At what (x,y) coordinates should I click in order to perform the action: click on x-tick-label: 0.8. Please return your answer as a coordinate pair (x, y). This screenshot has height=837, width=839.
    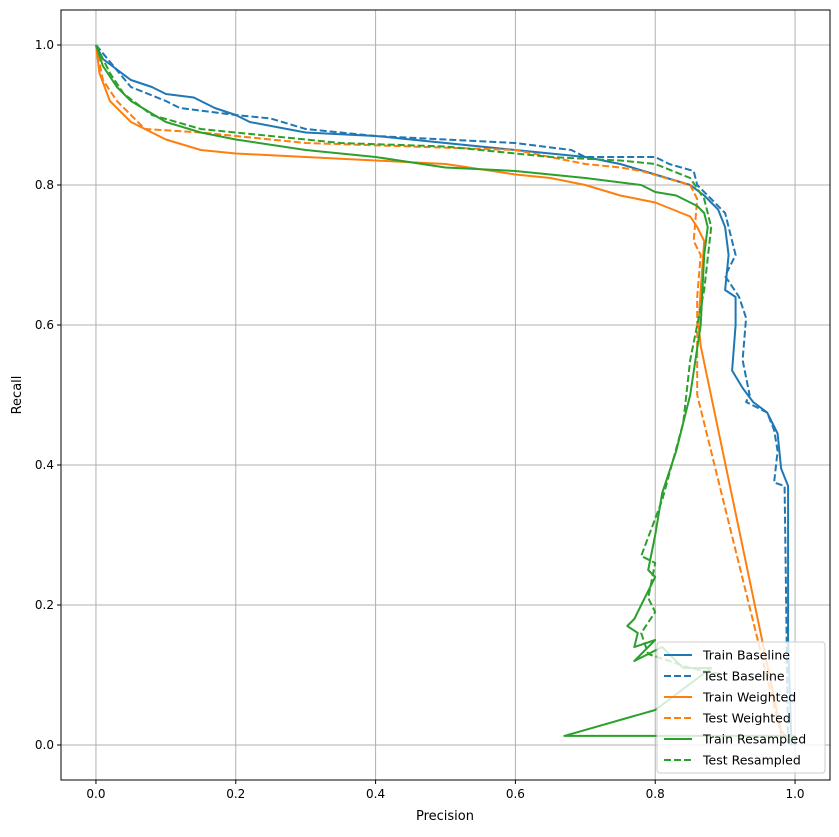
    Looking at the image, I should click on (655, 794).